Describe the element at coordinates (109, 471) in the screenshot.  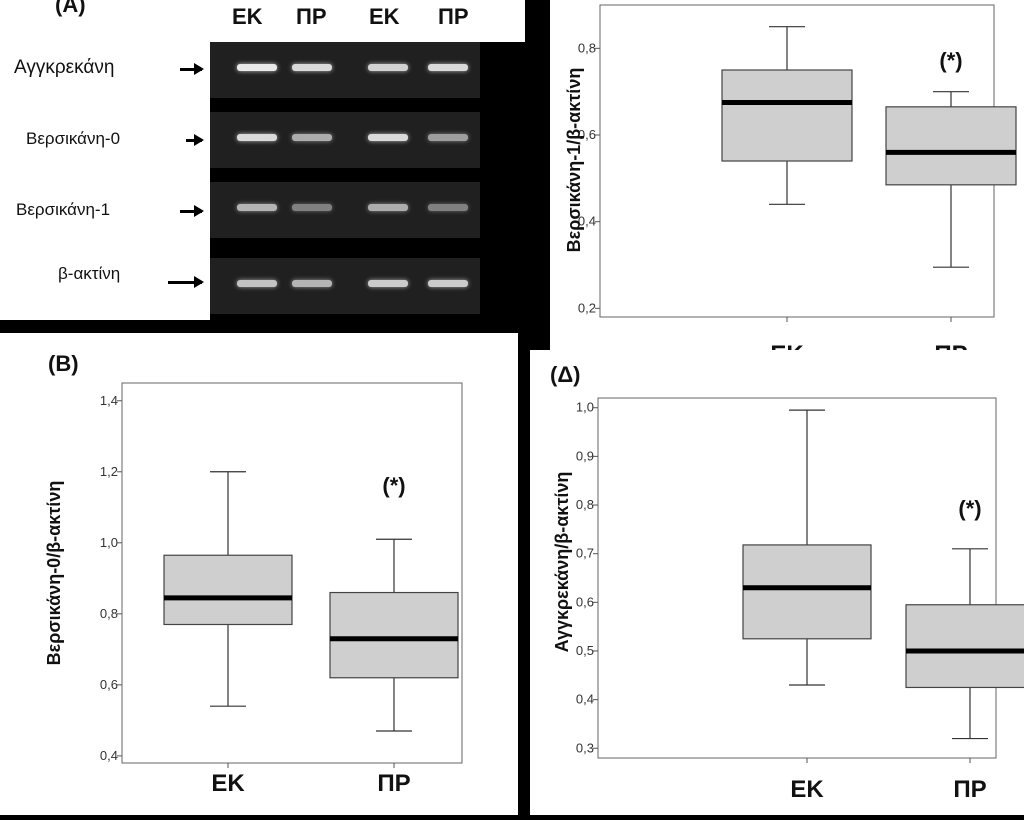
I see `y-tick-label: 1,2` at that location.